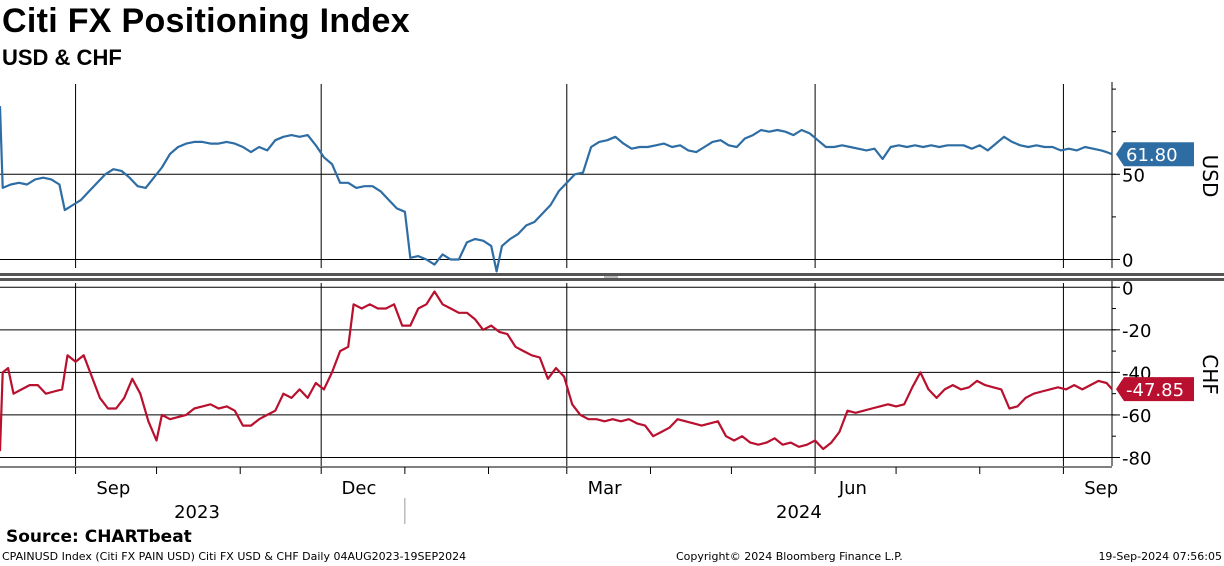 The height and width of the screenshot is (566, 1224). What do you see at coordinates (1136, 458) in the screenshot?
I see `chf-ytick-label: -80` at bounding box center [1136, 458].